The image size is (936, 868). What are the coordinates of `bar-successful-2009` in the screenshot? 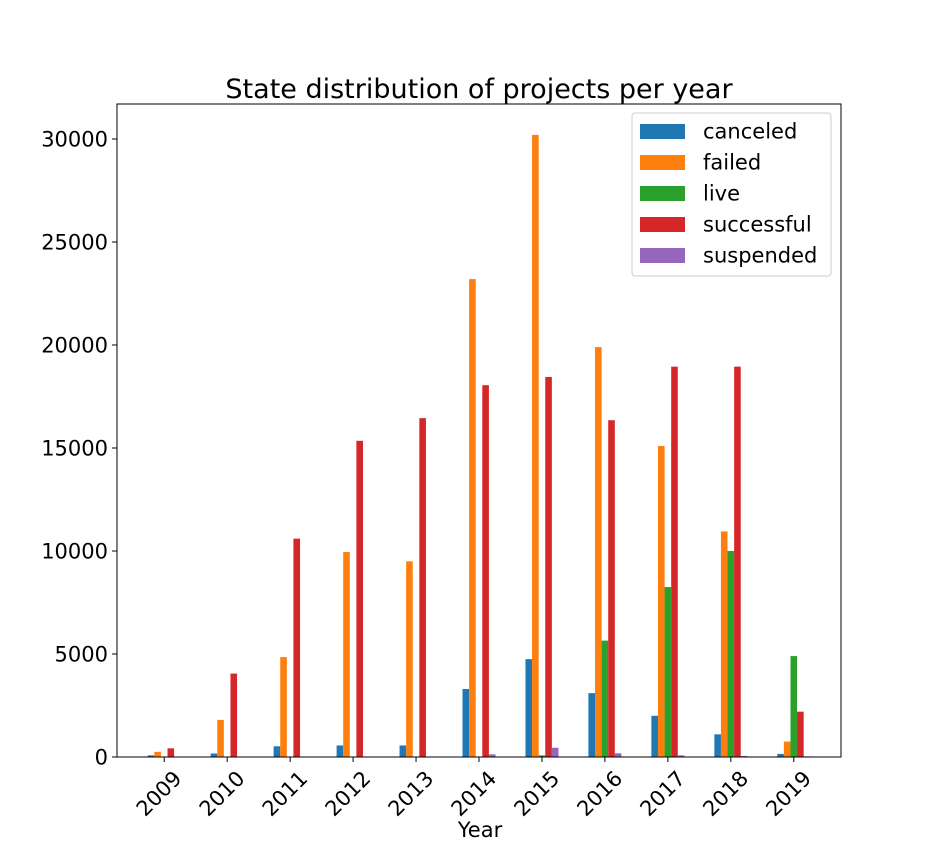 It's located at (171, 752).